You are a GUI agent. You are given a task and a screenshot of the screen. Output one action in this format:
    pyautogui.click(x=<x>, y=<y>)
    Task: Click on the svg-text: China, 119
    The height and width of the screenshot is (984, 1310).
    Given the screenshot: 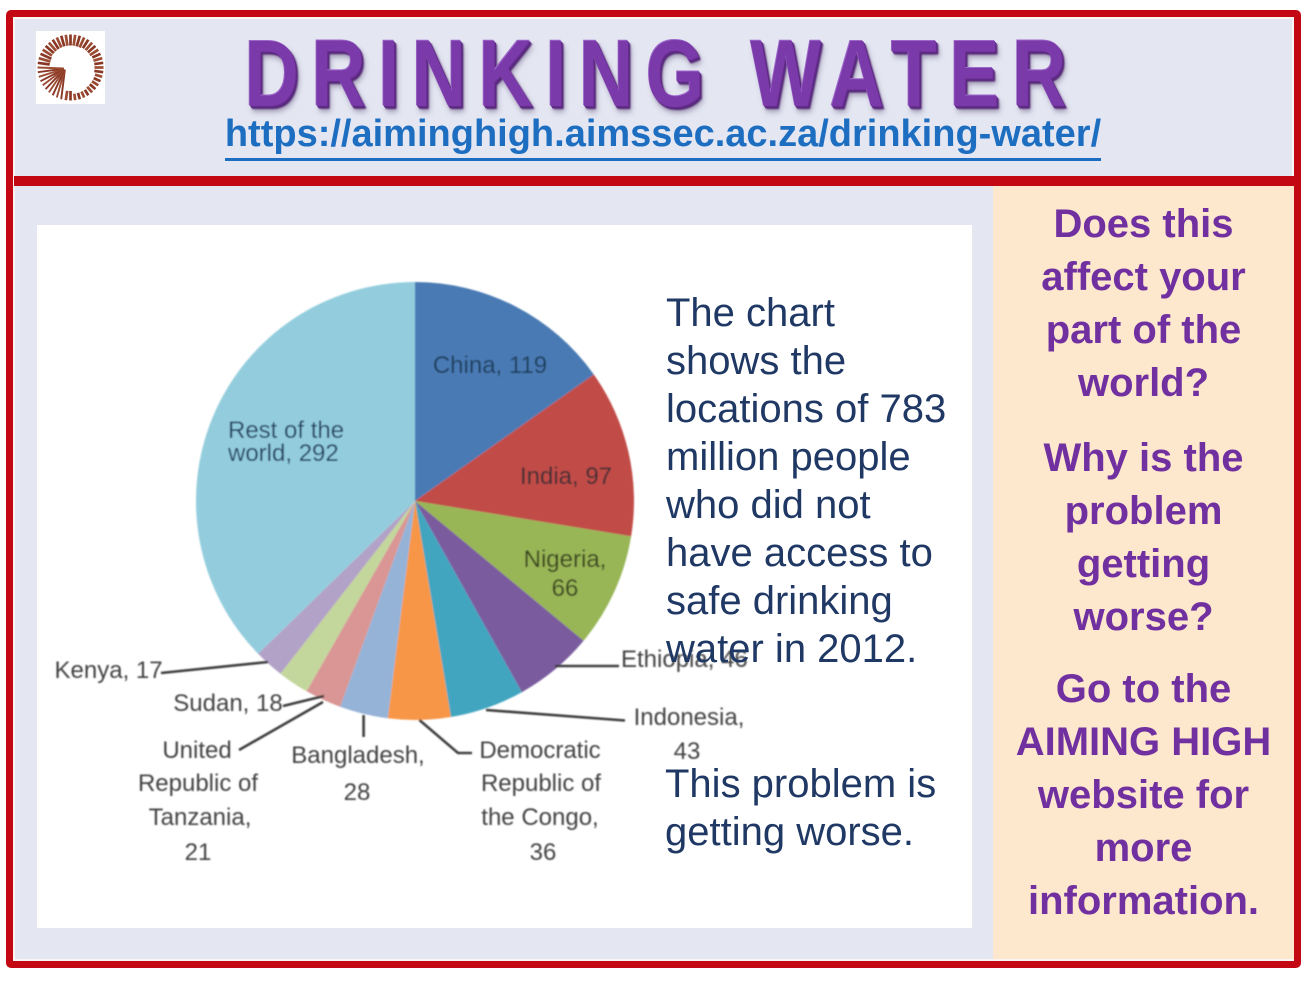 What is the action you would take?
    pyautogui.click(x=490, y=365)
    